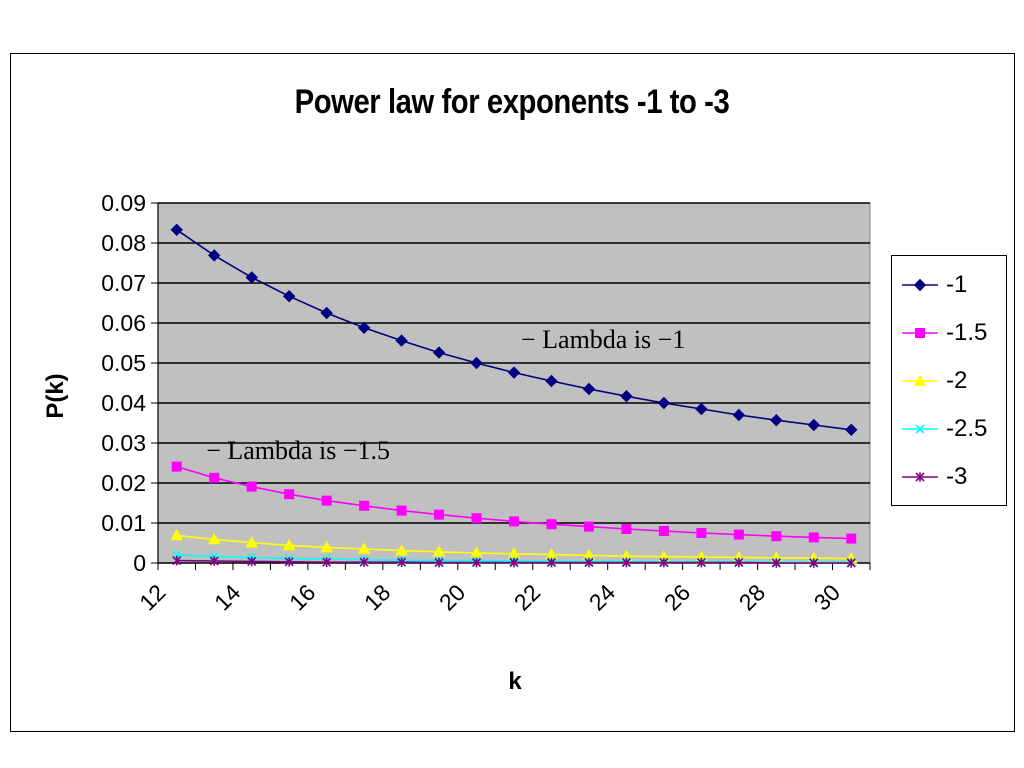 The width and height of the screenshot is (1024, 768). What do you see at coordinates (602, 597) in the screenshot?
I see `x-tick-label: 24` at bounding box center [602, 597].